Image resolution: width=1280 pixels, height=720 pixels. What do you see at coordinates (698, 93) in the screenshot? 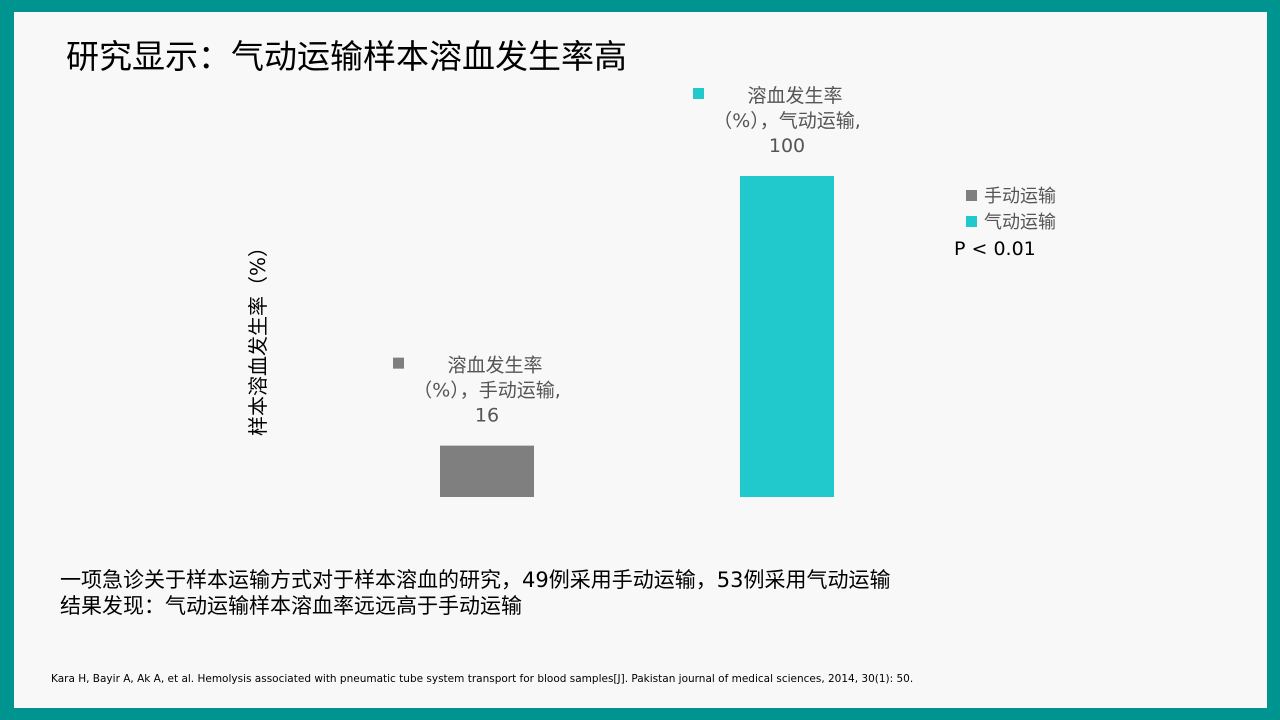
I see `data-label-swatch-pneumatic` at bounding box center [698, 93].